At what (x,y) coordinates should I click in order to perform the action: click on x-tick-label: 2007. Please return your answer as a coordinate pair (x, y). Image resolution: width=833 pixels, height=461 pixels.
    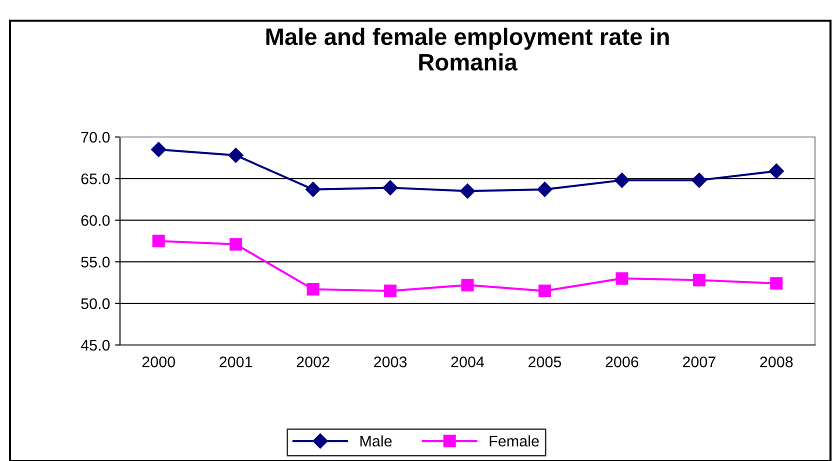
    Looking at the image, I should click on (699, 362).